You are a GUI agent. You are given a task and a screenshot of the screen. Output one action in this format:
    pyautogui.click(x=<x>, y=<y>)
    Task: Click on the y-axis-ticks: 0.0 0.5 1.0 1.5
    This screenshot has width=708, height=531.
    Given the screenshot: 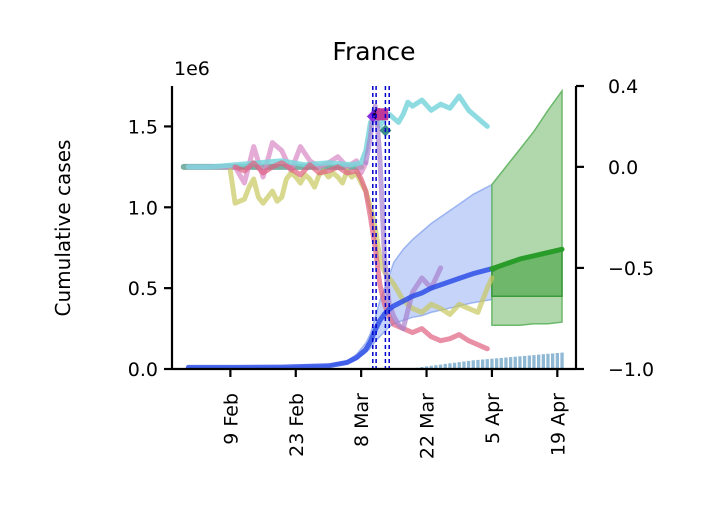 What is the action you would take?
    pyautogui.click(x=150, y=248)
    